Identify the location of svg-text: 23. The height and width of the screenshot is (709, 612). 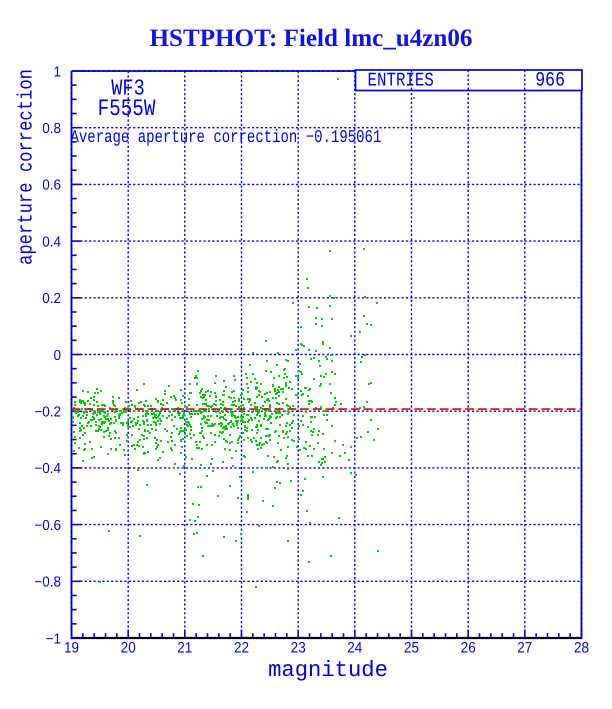
(298, 647).